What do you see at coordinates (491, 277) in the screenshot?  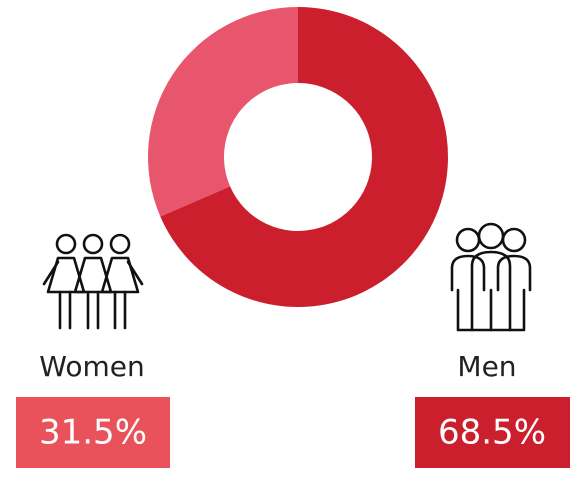 I see `men-icon` at bounding box center [491, 277].